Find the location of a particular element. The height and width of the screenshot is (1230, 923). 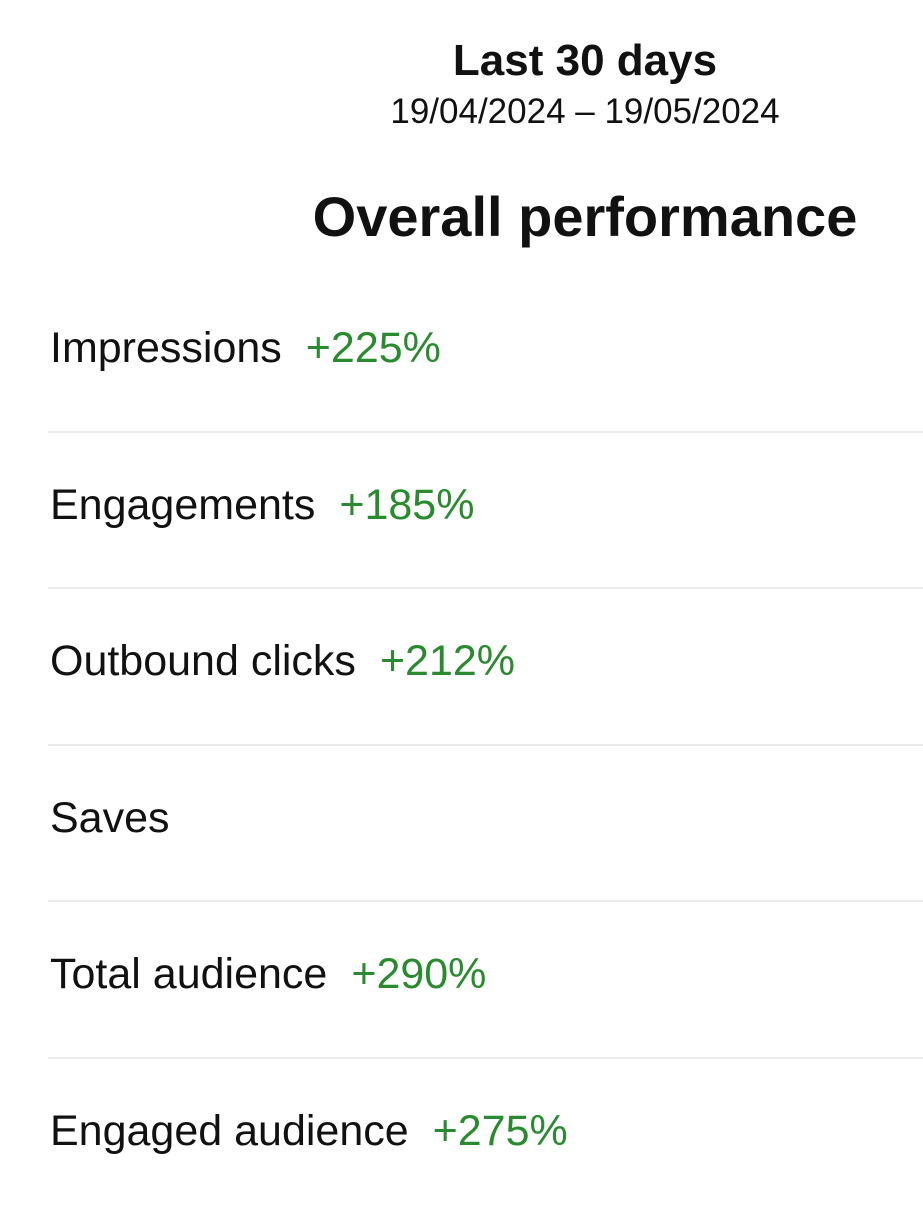

metric-row: Engagements +185% is located at coordinates (485, 509).